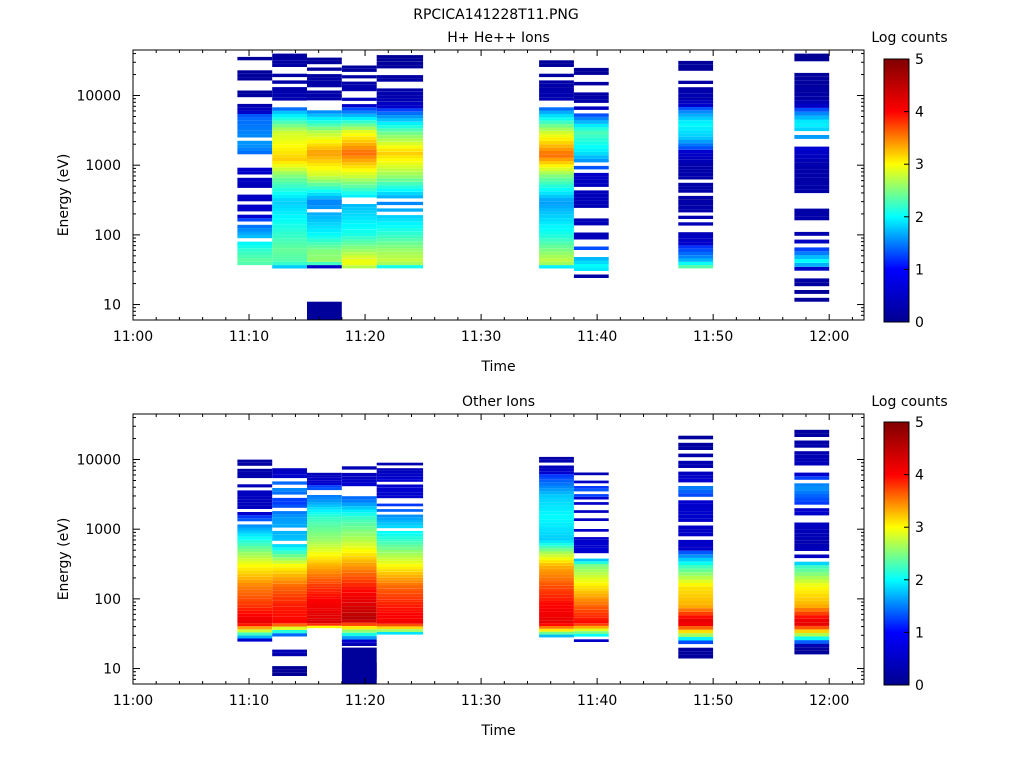 This screenshot has height=768, width=1024. What do you see at coordinates (365, 337) in the screenshot?
I see `x-tick-label: 11:20` at bounding box center [365, 337].